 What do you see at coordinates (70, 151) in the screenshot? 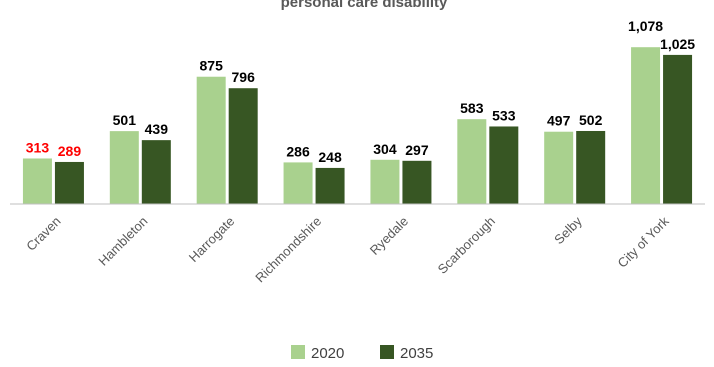
I see `data-label-2035-0: 289` at bounding box center [70, 151].